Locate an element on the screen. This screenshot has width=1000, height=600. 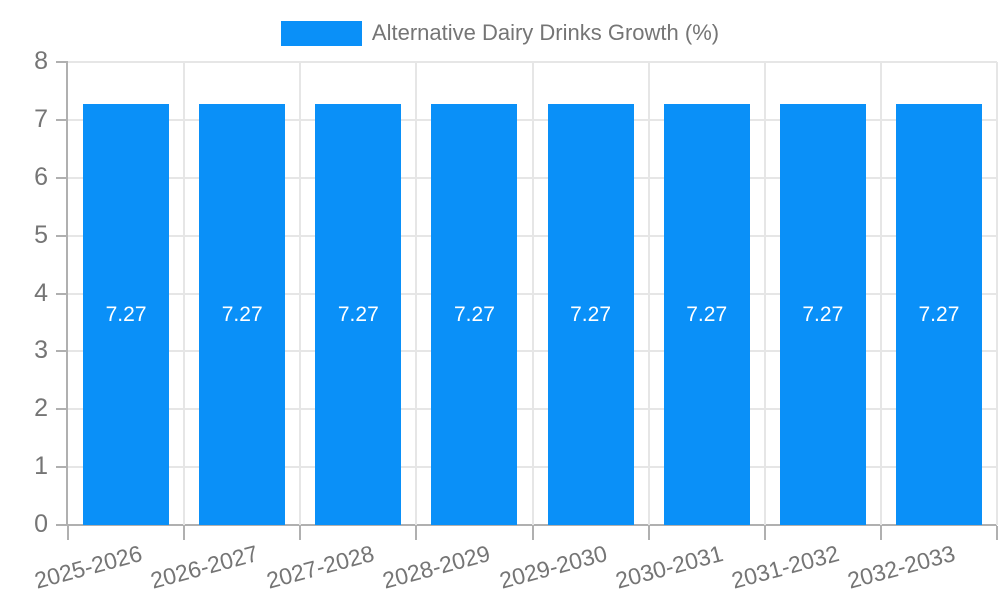
x-axis-label: 2029-2030 is located at coordinates (553, 567).